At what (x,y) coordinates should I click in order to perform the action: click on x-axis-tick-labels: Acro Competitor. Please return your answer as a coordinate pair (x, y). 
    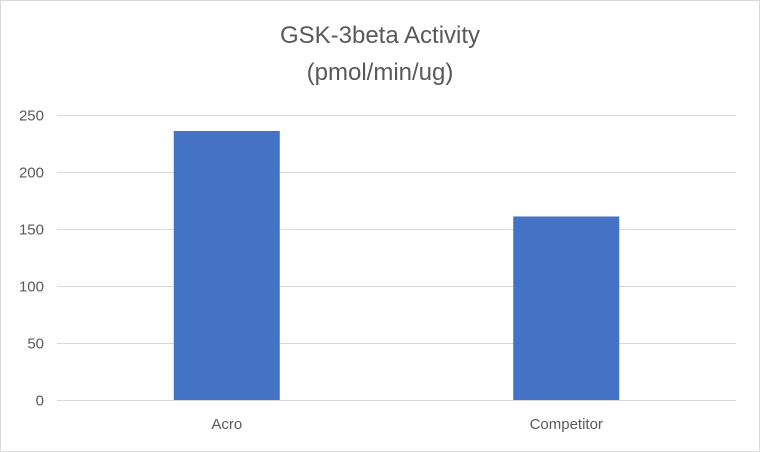
    Looking at the image, I should click on (407, 424).